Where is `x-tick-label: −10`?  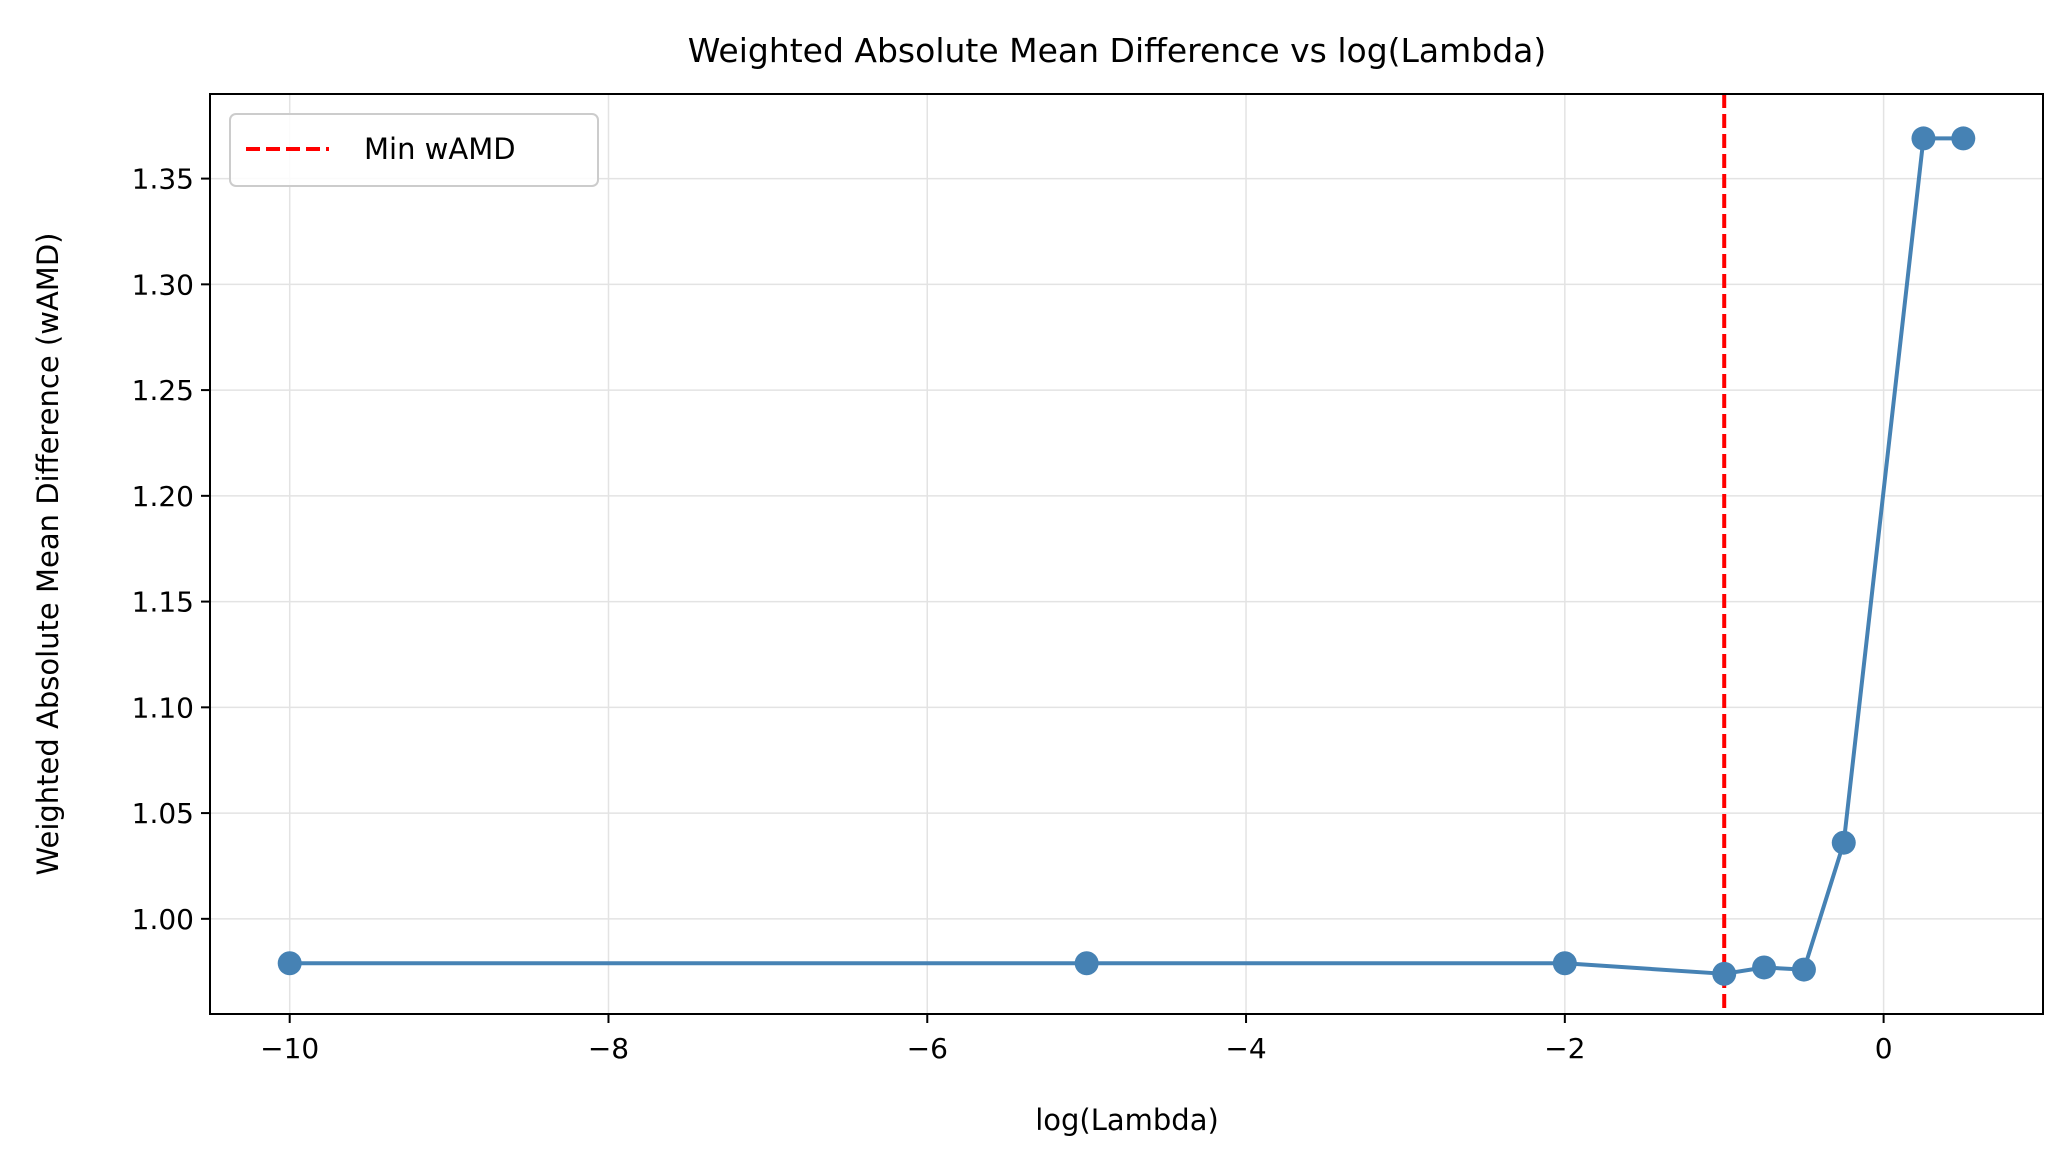 x-tick-label: −10 is located at coordinates (289, 1048).